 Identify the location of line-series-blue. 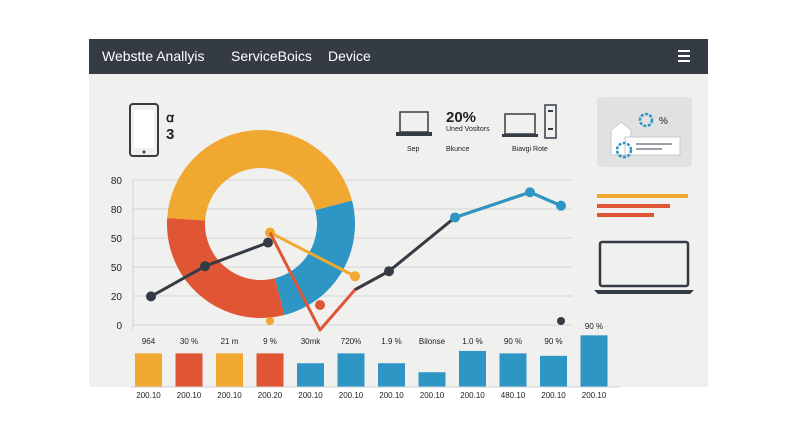
(508, 204).